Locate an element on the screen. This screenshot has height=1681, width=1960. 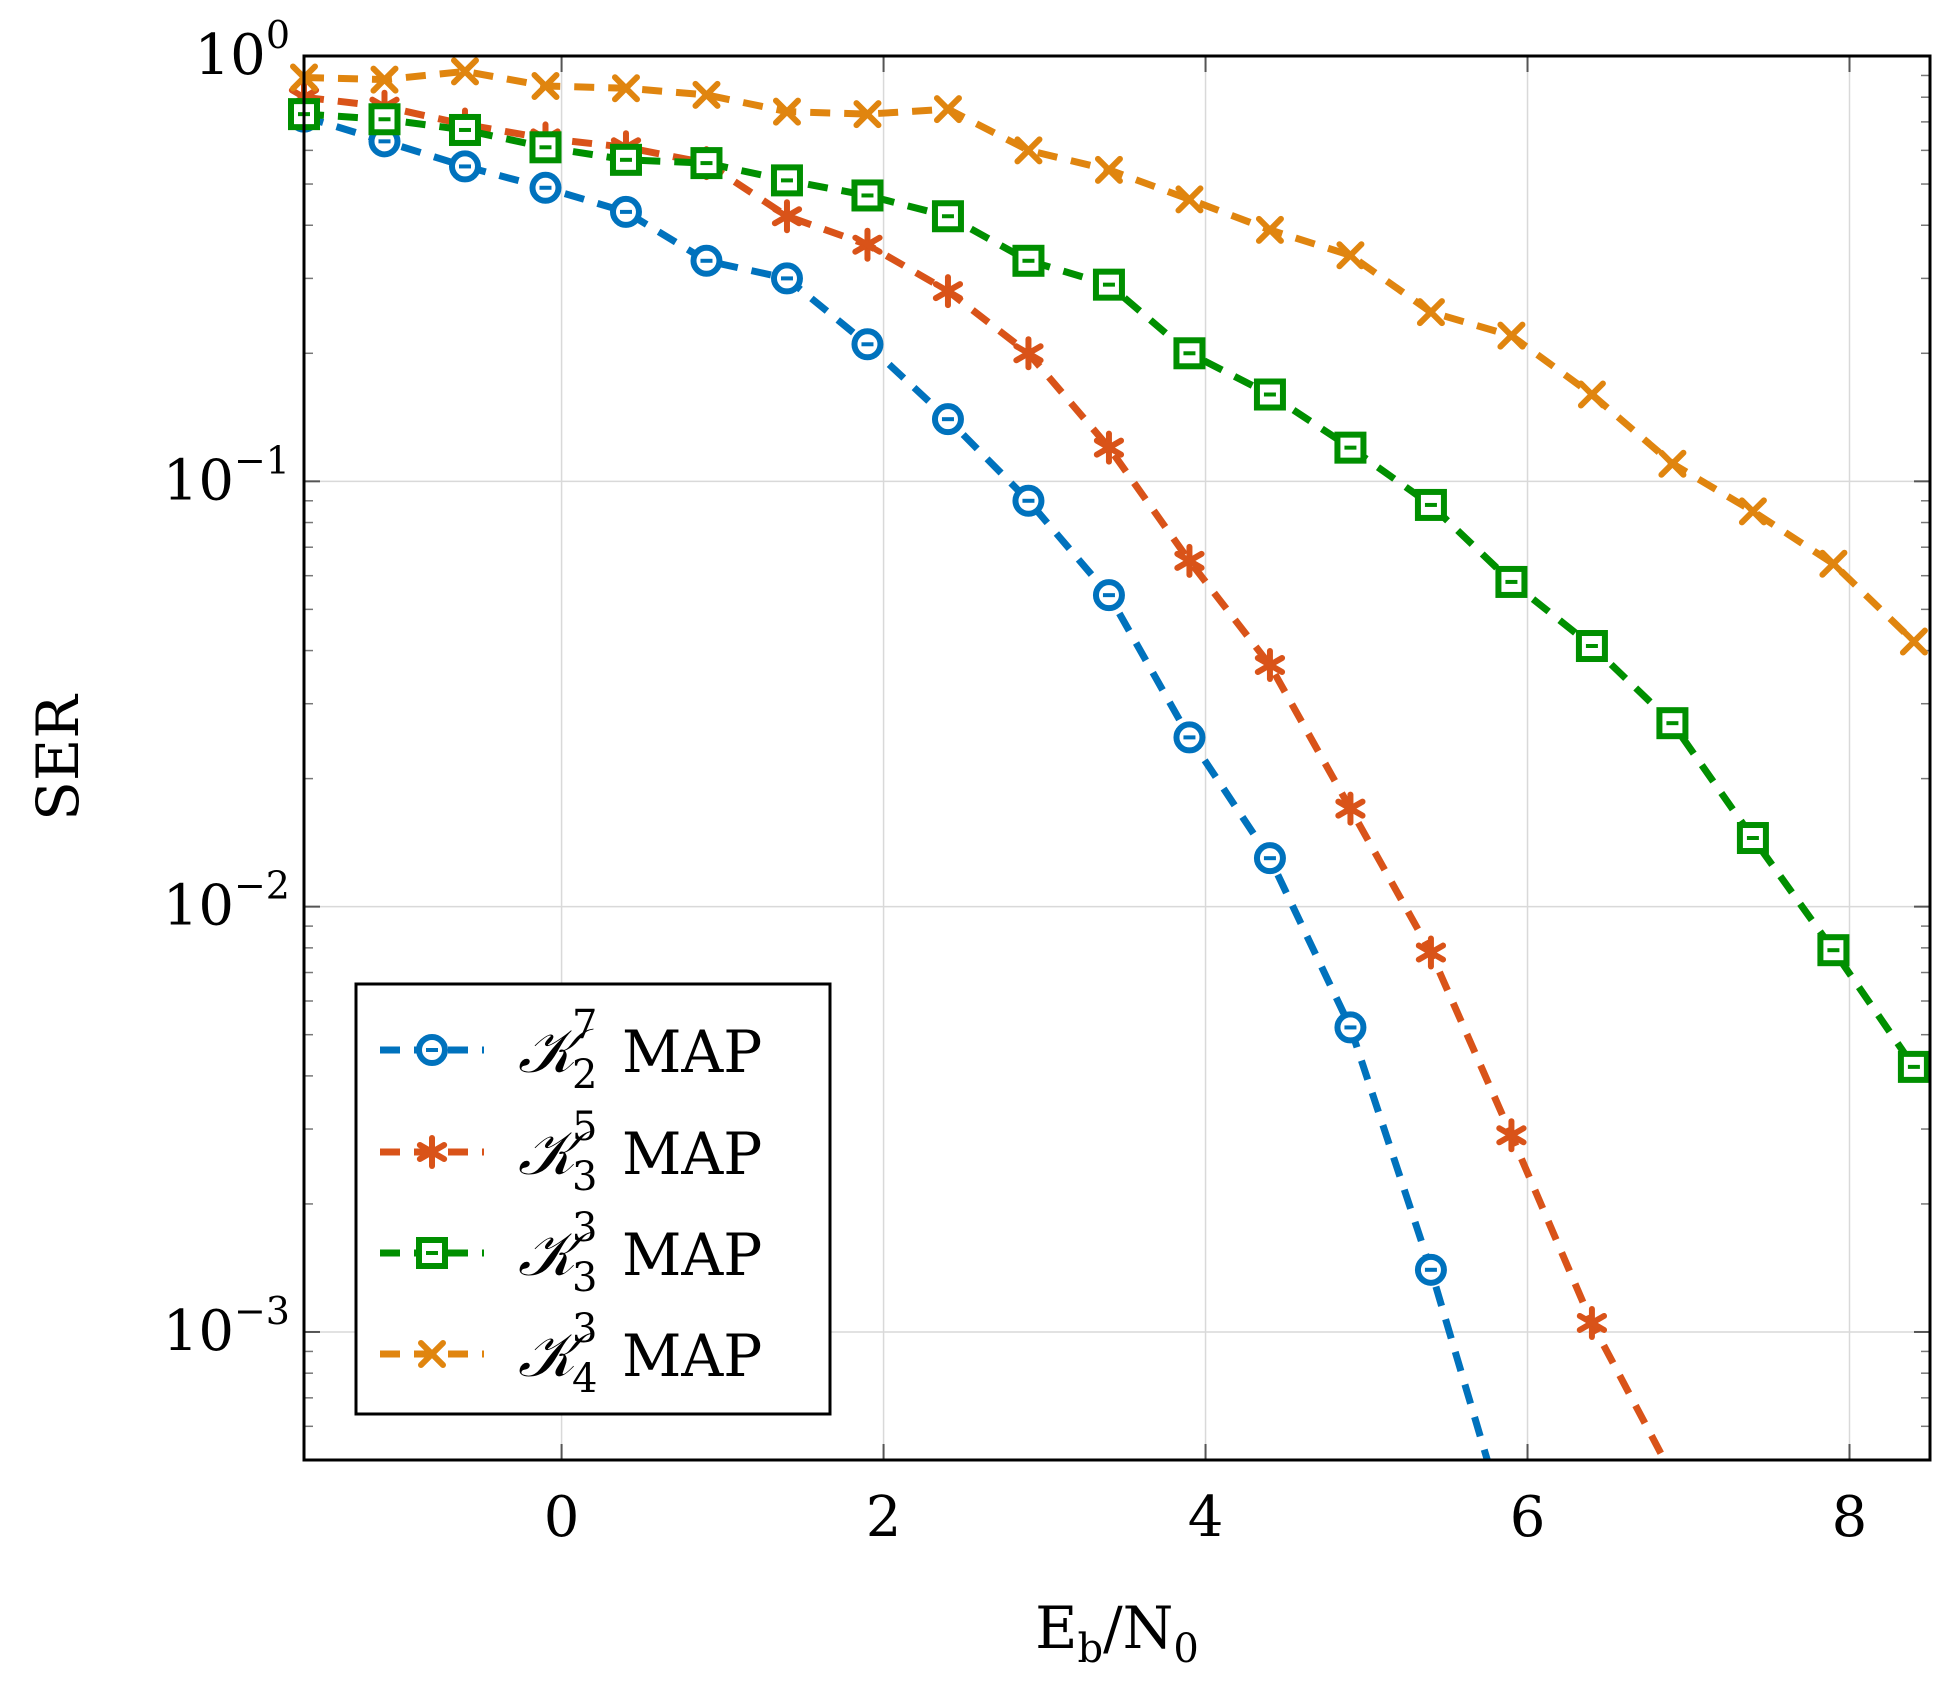
x-tick-label: 4 is located at coordinates (1206, 1517).